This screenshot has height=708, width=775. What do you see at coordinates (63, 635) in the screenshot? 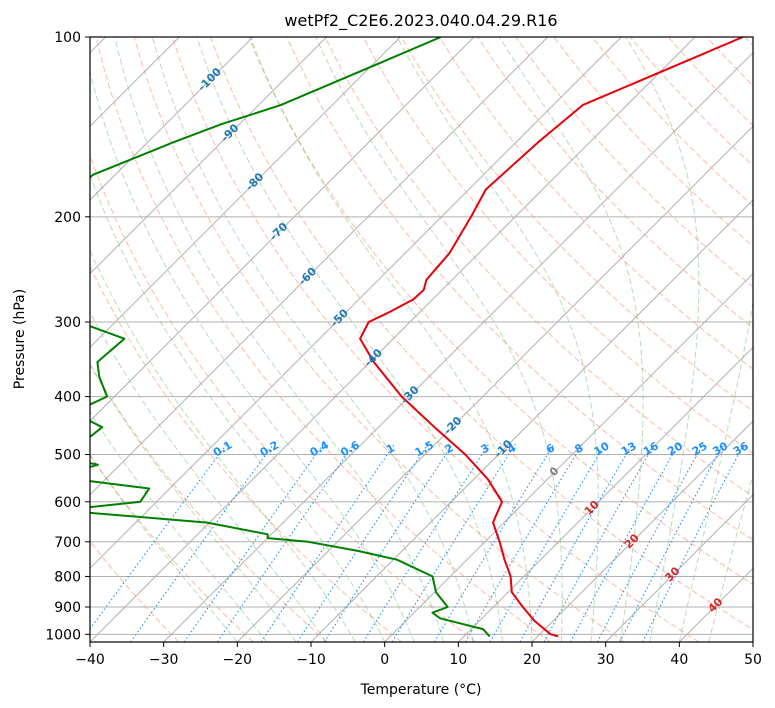
I see `y-tick-label: 1000` at bounding box center [63, 635].